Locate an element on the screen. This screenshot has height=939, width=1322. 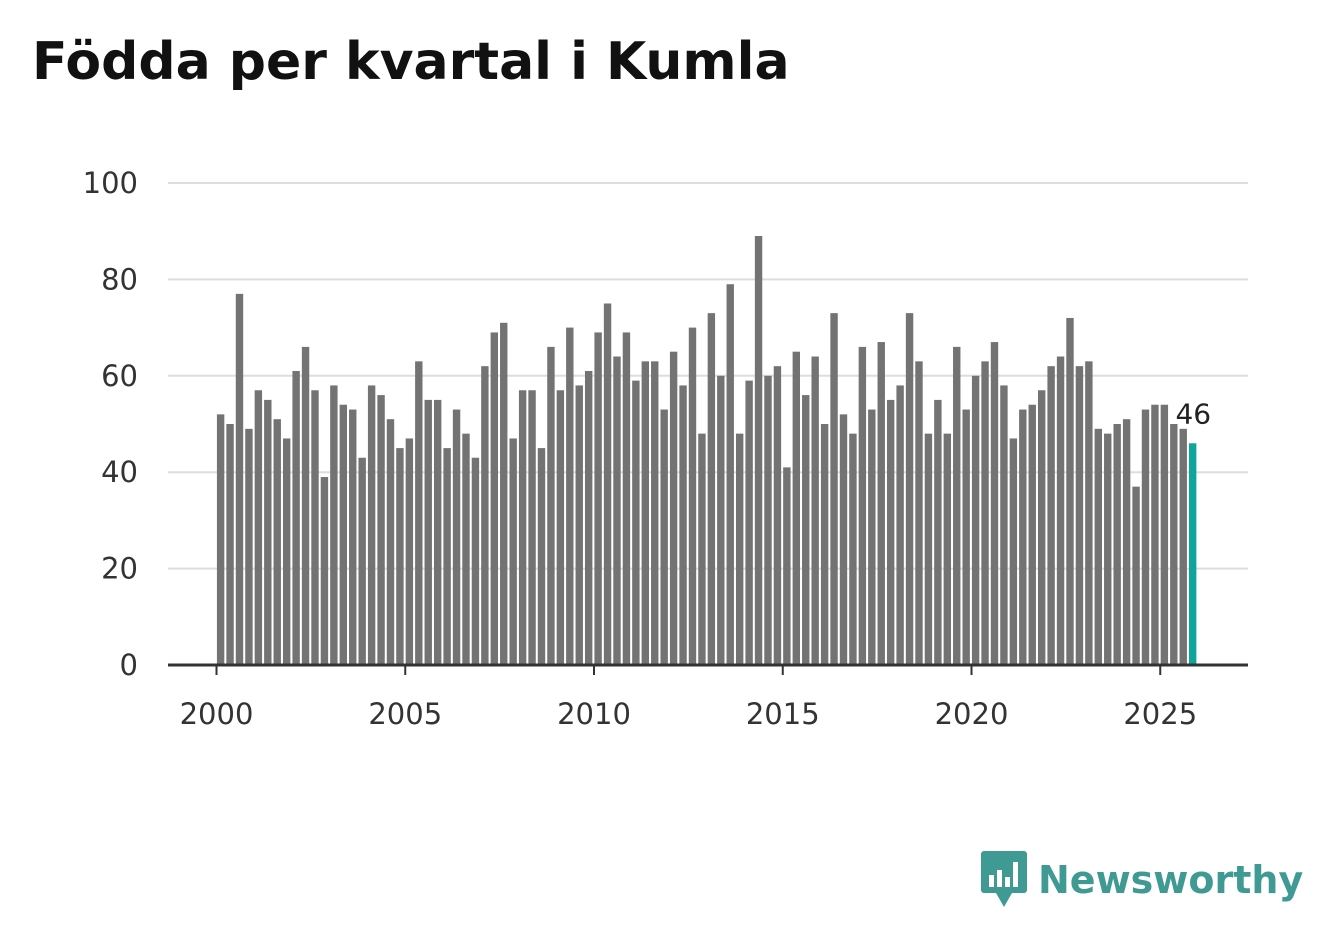
newsworthy-logo: Newsworthy is located at coordinates (1141, 880).